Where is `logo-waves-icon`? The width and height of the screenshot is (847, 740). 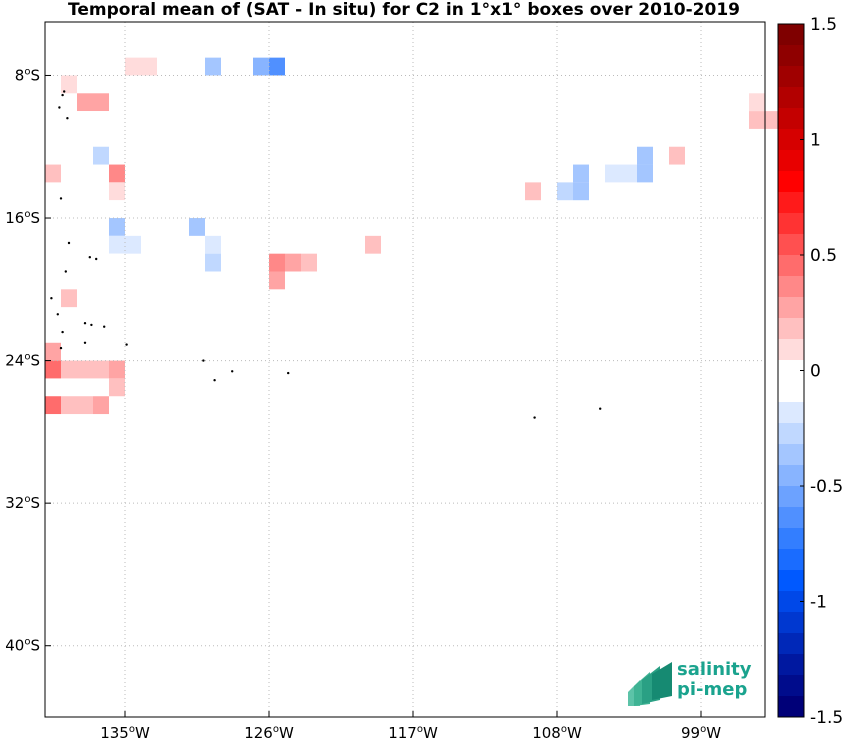
logo-waves-icon is located at coordinates (650, 684).